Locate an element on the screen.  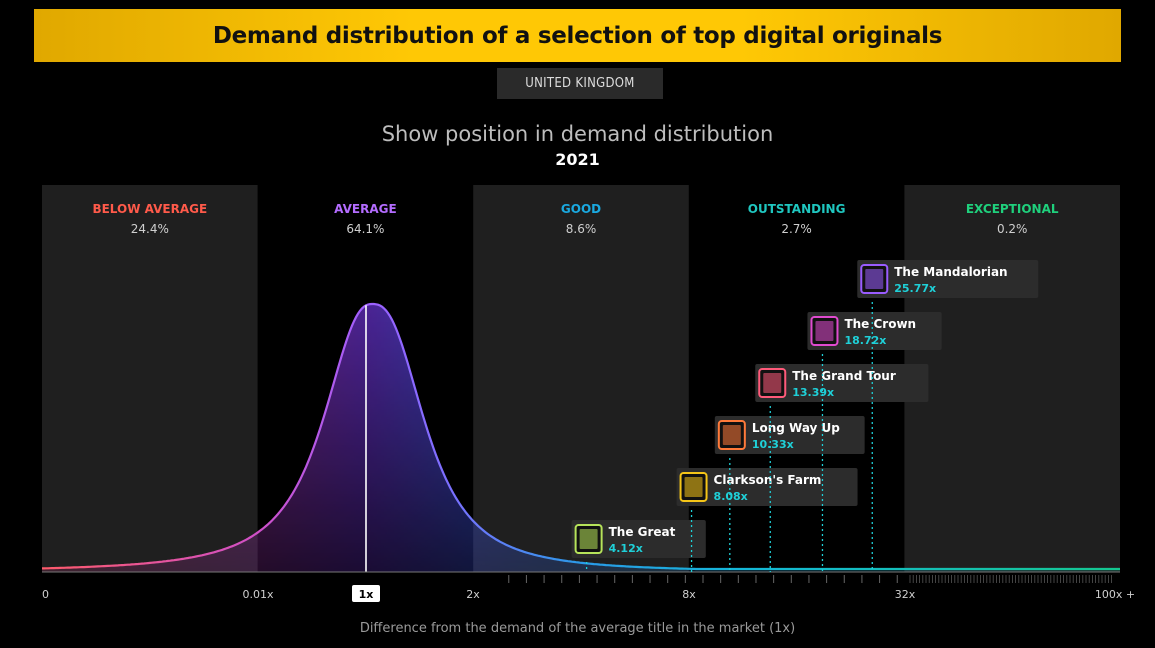
show-marker: Long Way Up 10.33x is located at coordinates (789, 494).